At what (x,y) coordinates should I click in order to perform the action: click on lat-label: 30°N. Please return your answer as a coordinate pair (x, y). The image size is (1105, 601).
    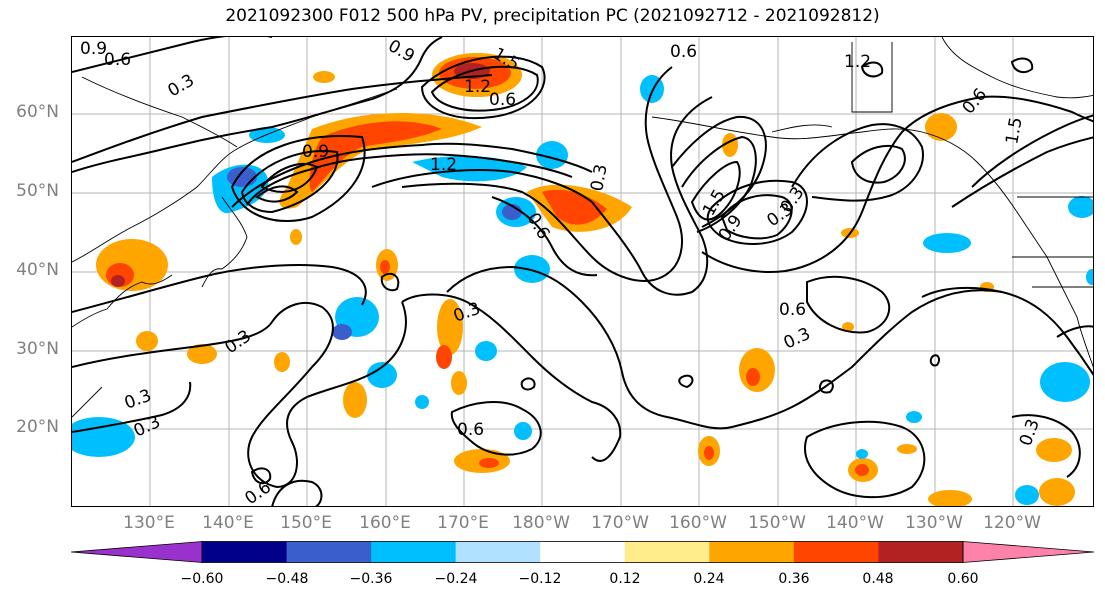
    Looking at the image, I should click on (37, 349).